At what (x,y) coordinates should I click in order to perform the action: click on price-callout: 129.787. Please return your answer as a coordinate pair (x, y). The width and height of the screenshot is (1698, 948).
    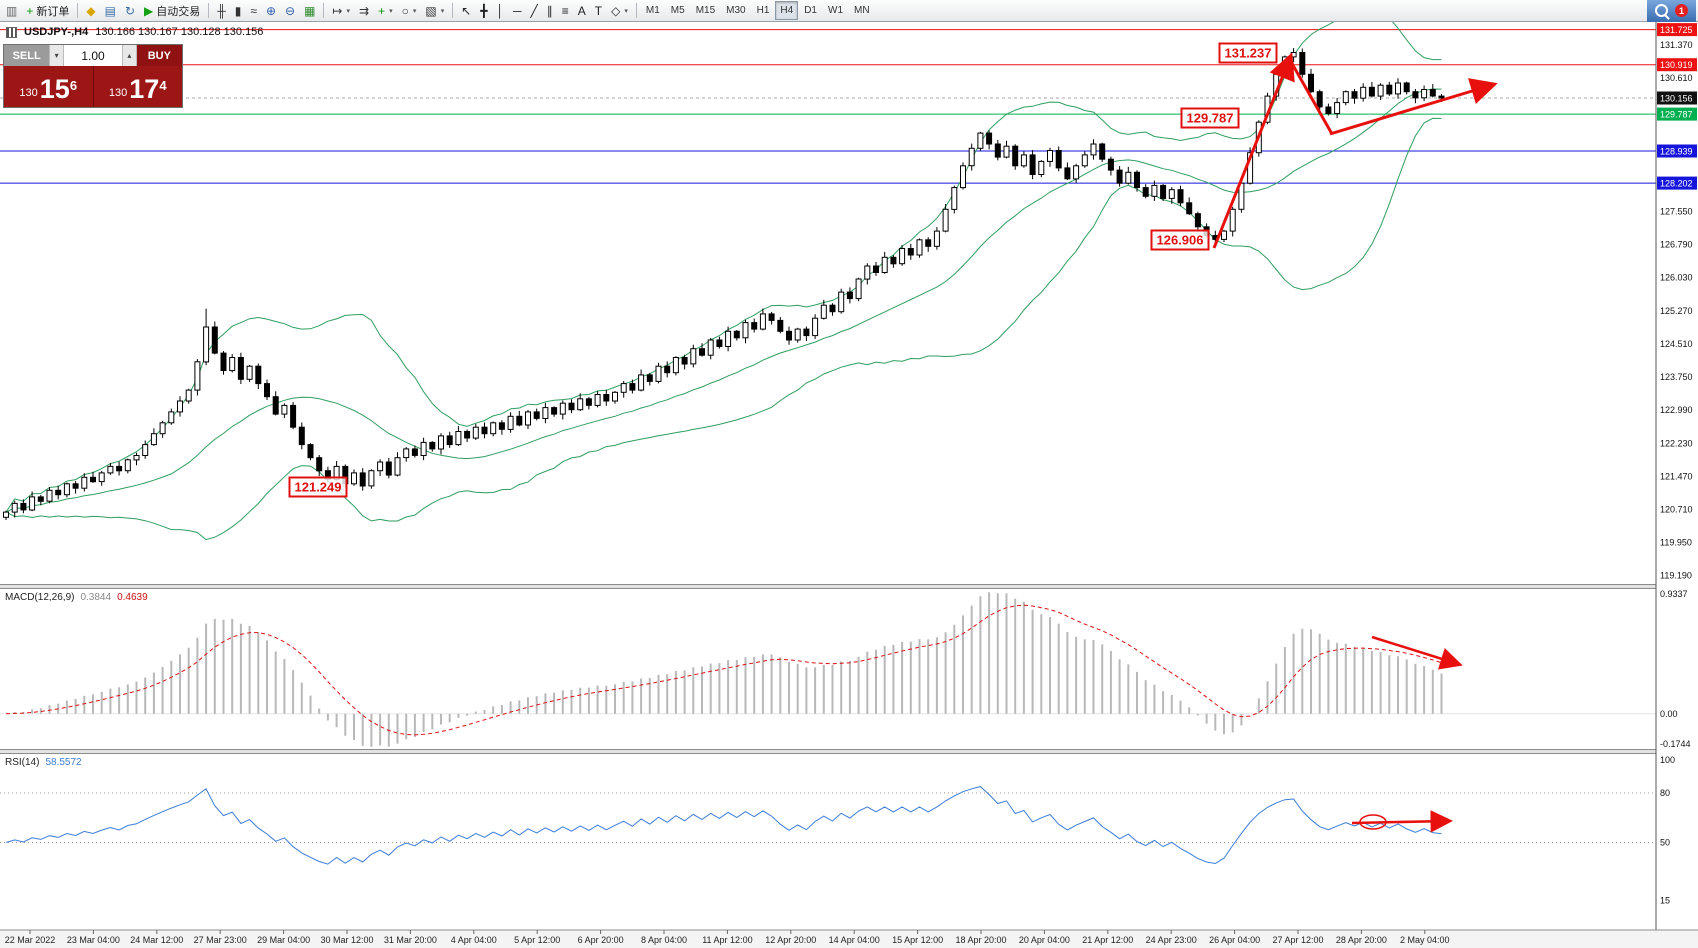
    Looking at the image, I should click on (1210, 118).